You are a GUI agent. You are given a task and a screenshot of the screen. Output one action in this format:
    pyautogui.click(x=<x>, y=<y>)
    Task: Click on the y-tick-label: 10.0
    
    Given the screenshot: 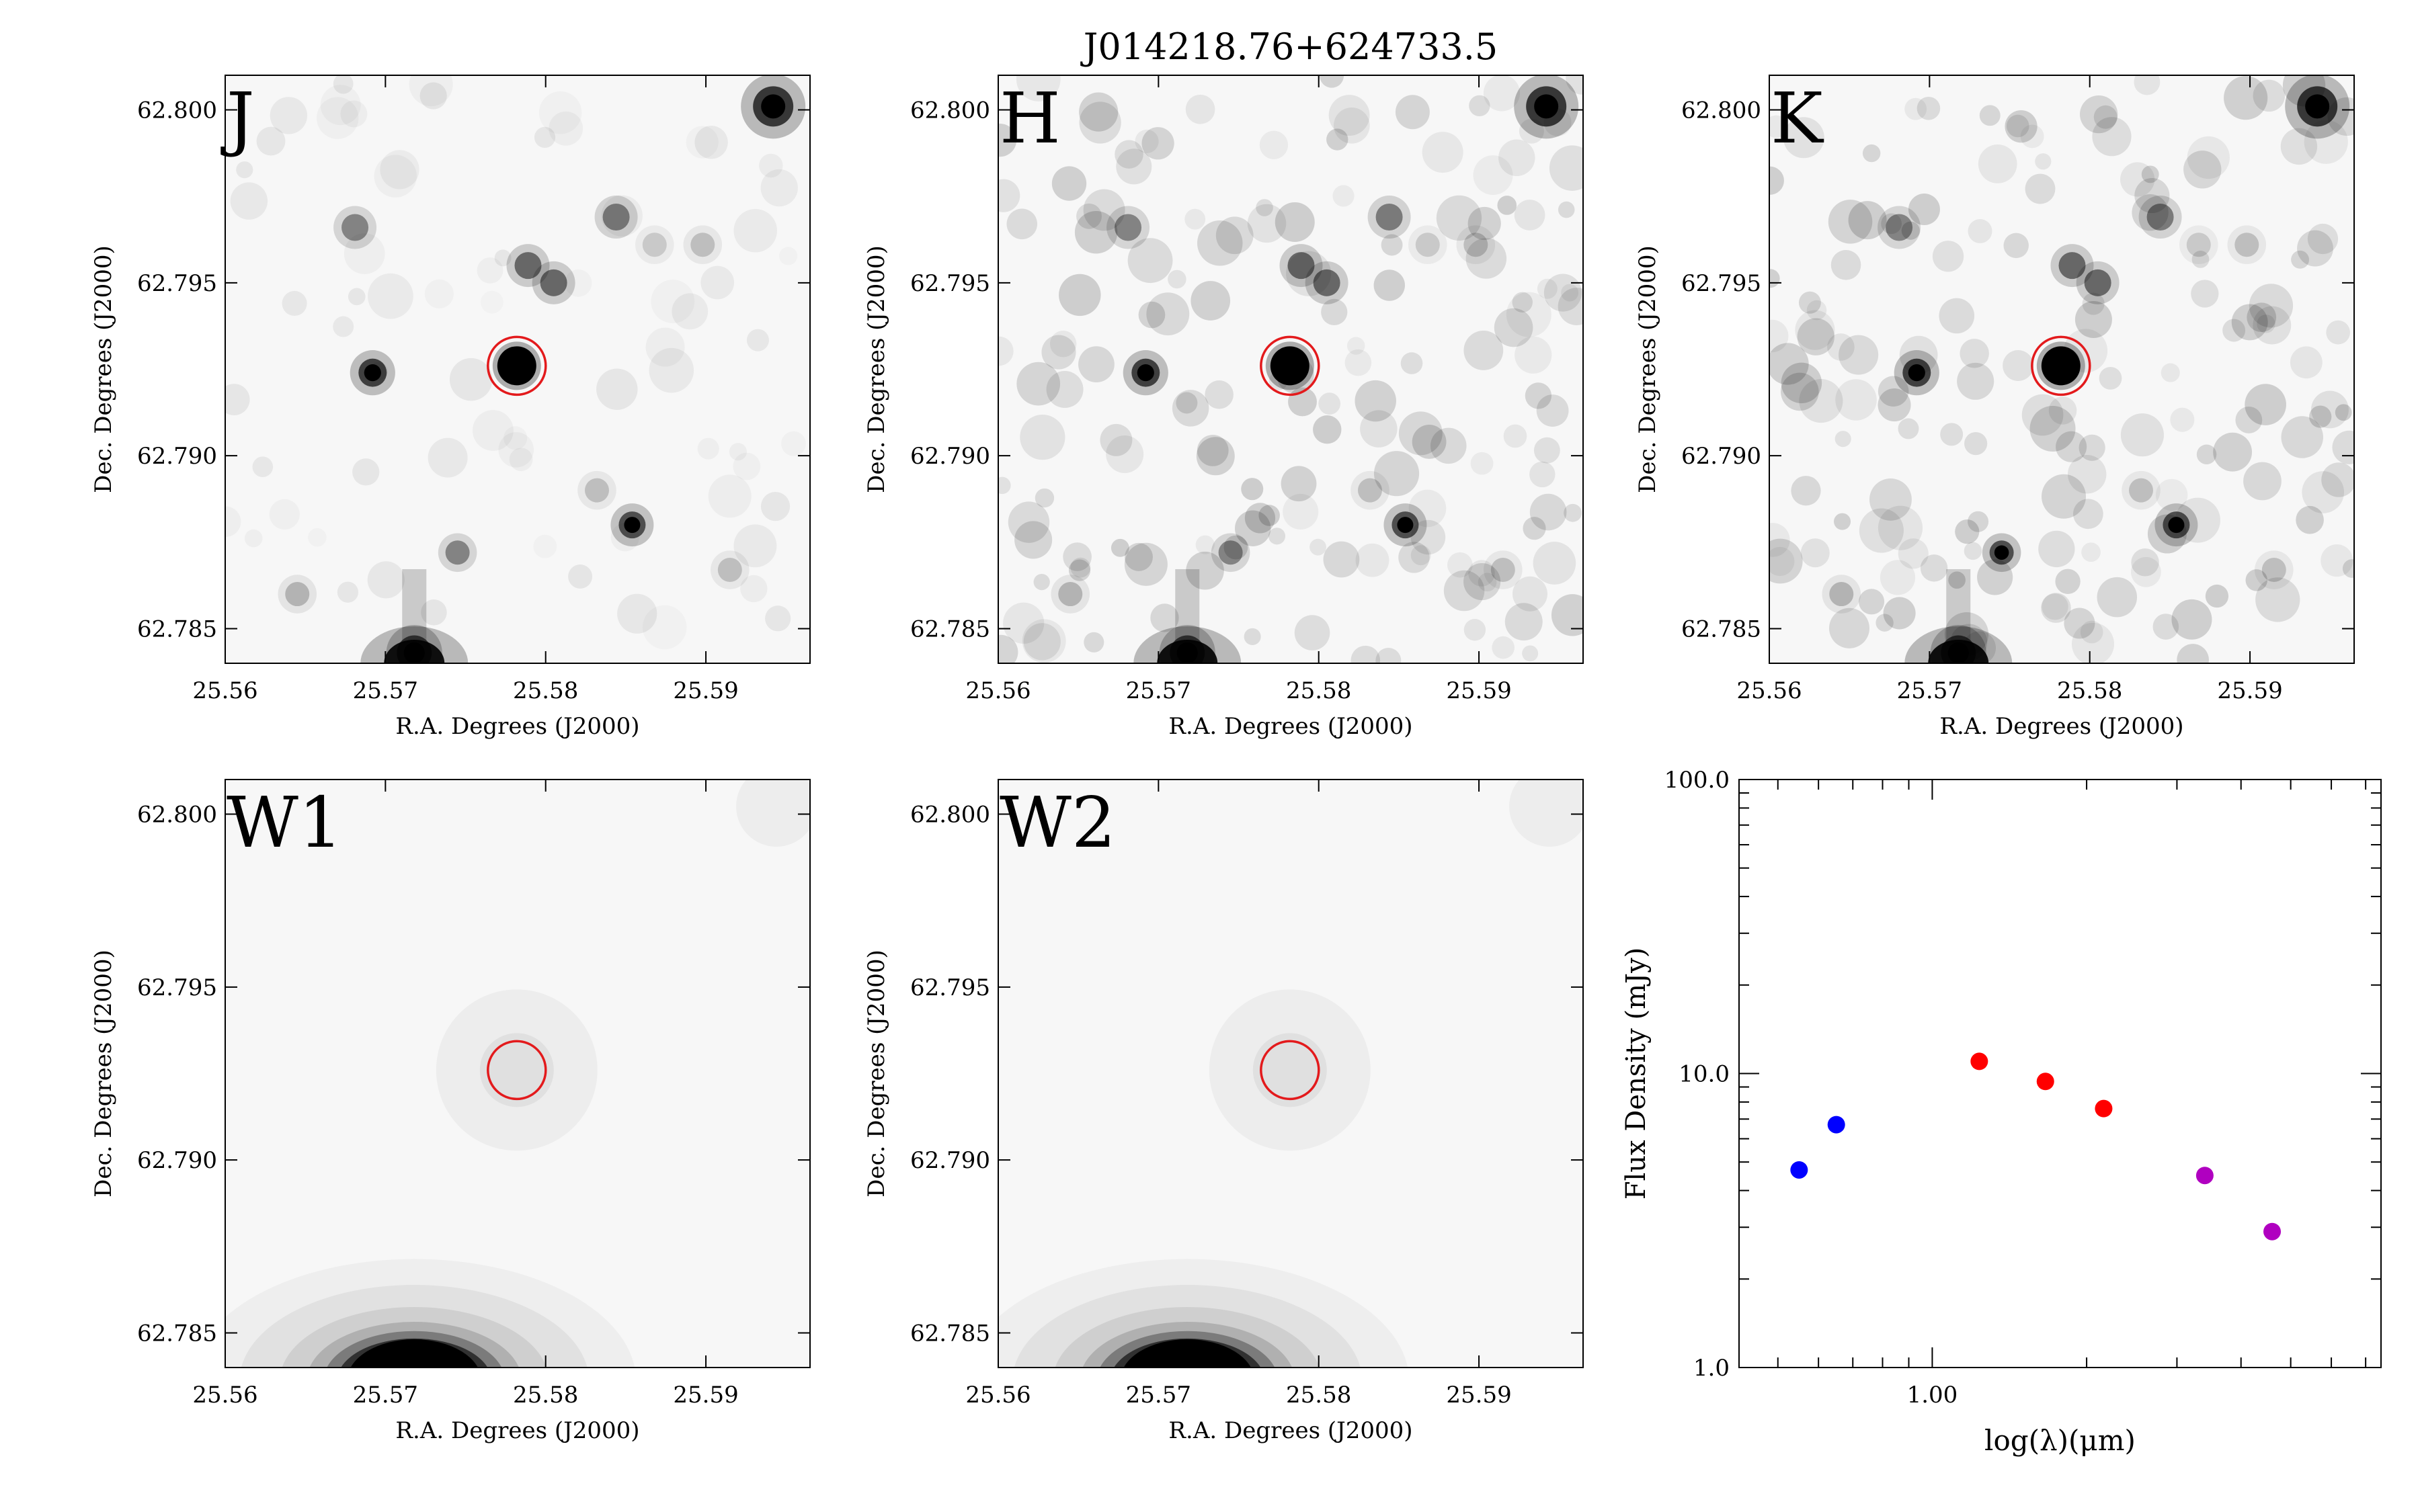 What is the action you would take?
    pyautogui.click(x=1705, y=1075)
    